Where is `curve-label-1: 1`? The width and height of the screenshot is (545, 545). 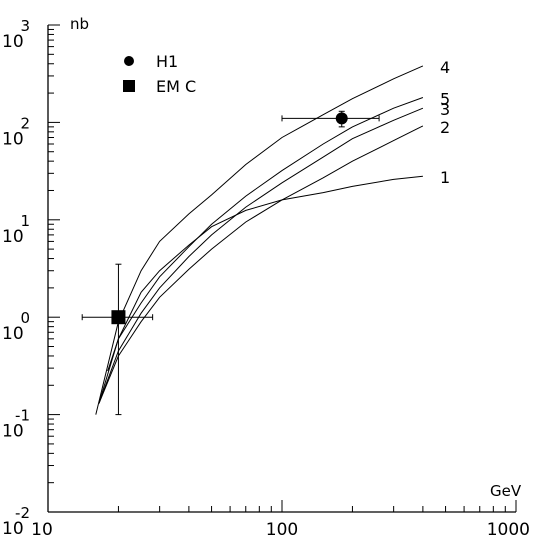 curve-label-1: 1 is located at coordinates (445, 177).